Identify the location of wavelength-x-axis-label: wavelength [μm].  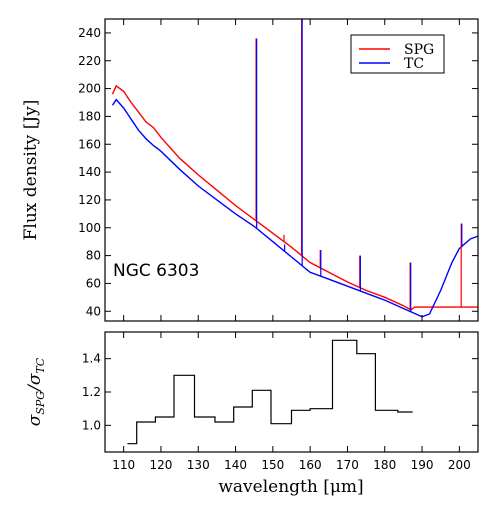
(290, 487).